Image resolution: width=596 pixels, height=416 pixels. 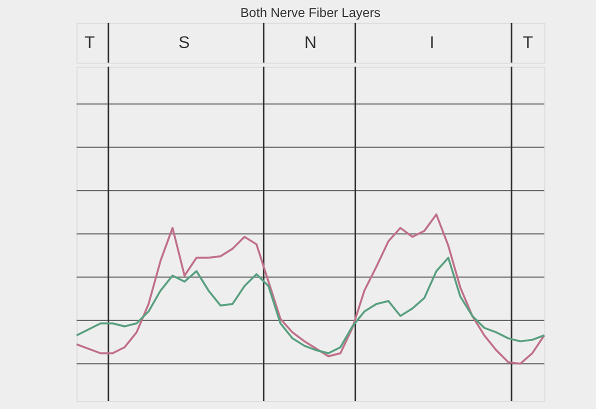 I want to click on text: I, so click(x=432, y=42).